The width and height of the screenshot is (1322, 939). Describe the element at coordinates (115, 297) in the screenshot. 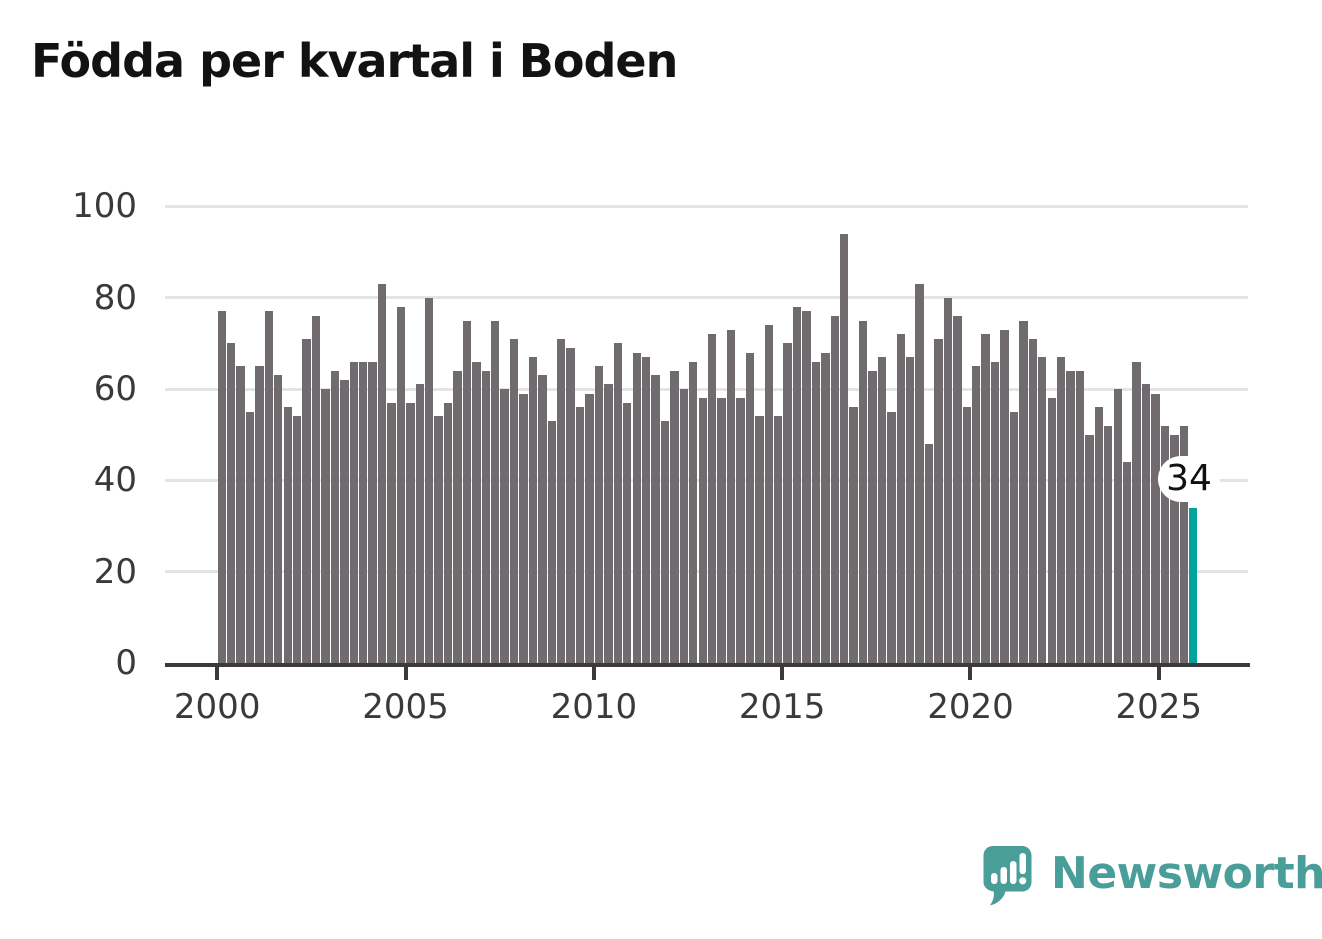

I see `y-axis-tick-label: 80` at that location.